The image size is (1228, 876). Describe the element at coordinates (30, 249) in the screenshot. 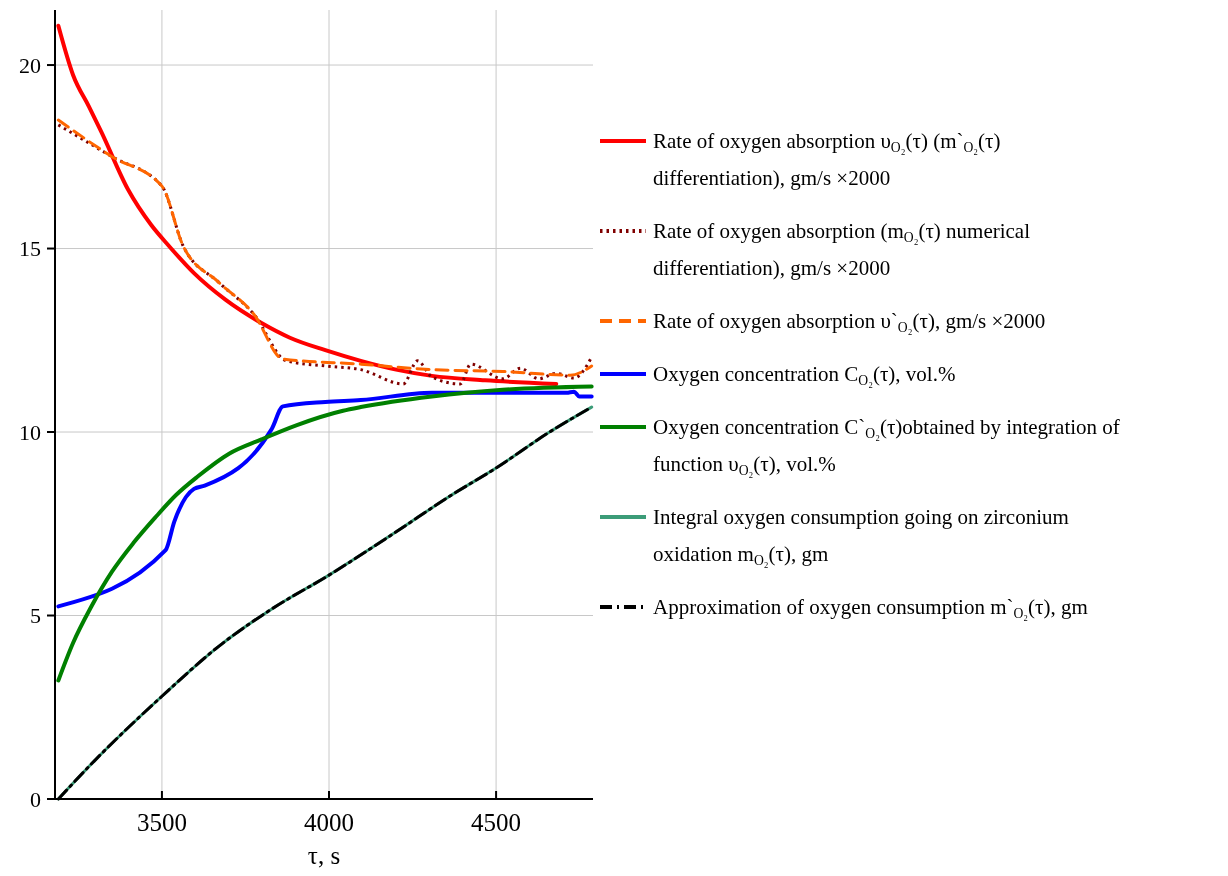

I see `y-tick-label: 15` at that location.